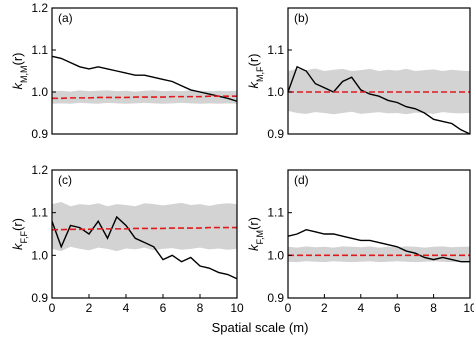 The width and height of the screenshot is (474, 345). What do you see at coordinates (301, 180) in the screenshot?
I see `panel-label: (d)` at bounding box center [301, 180].